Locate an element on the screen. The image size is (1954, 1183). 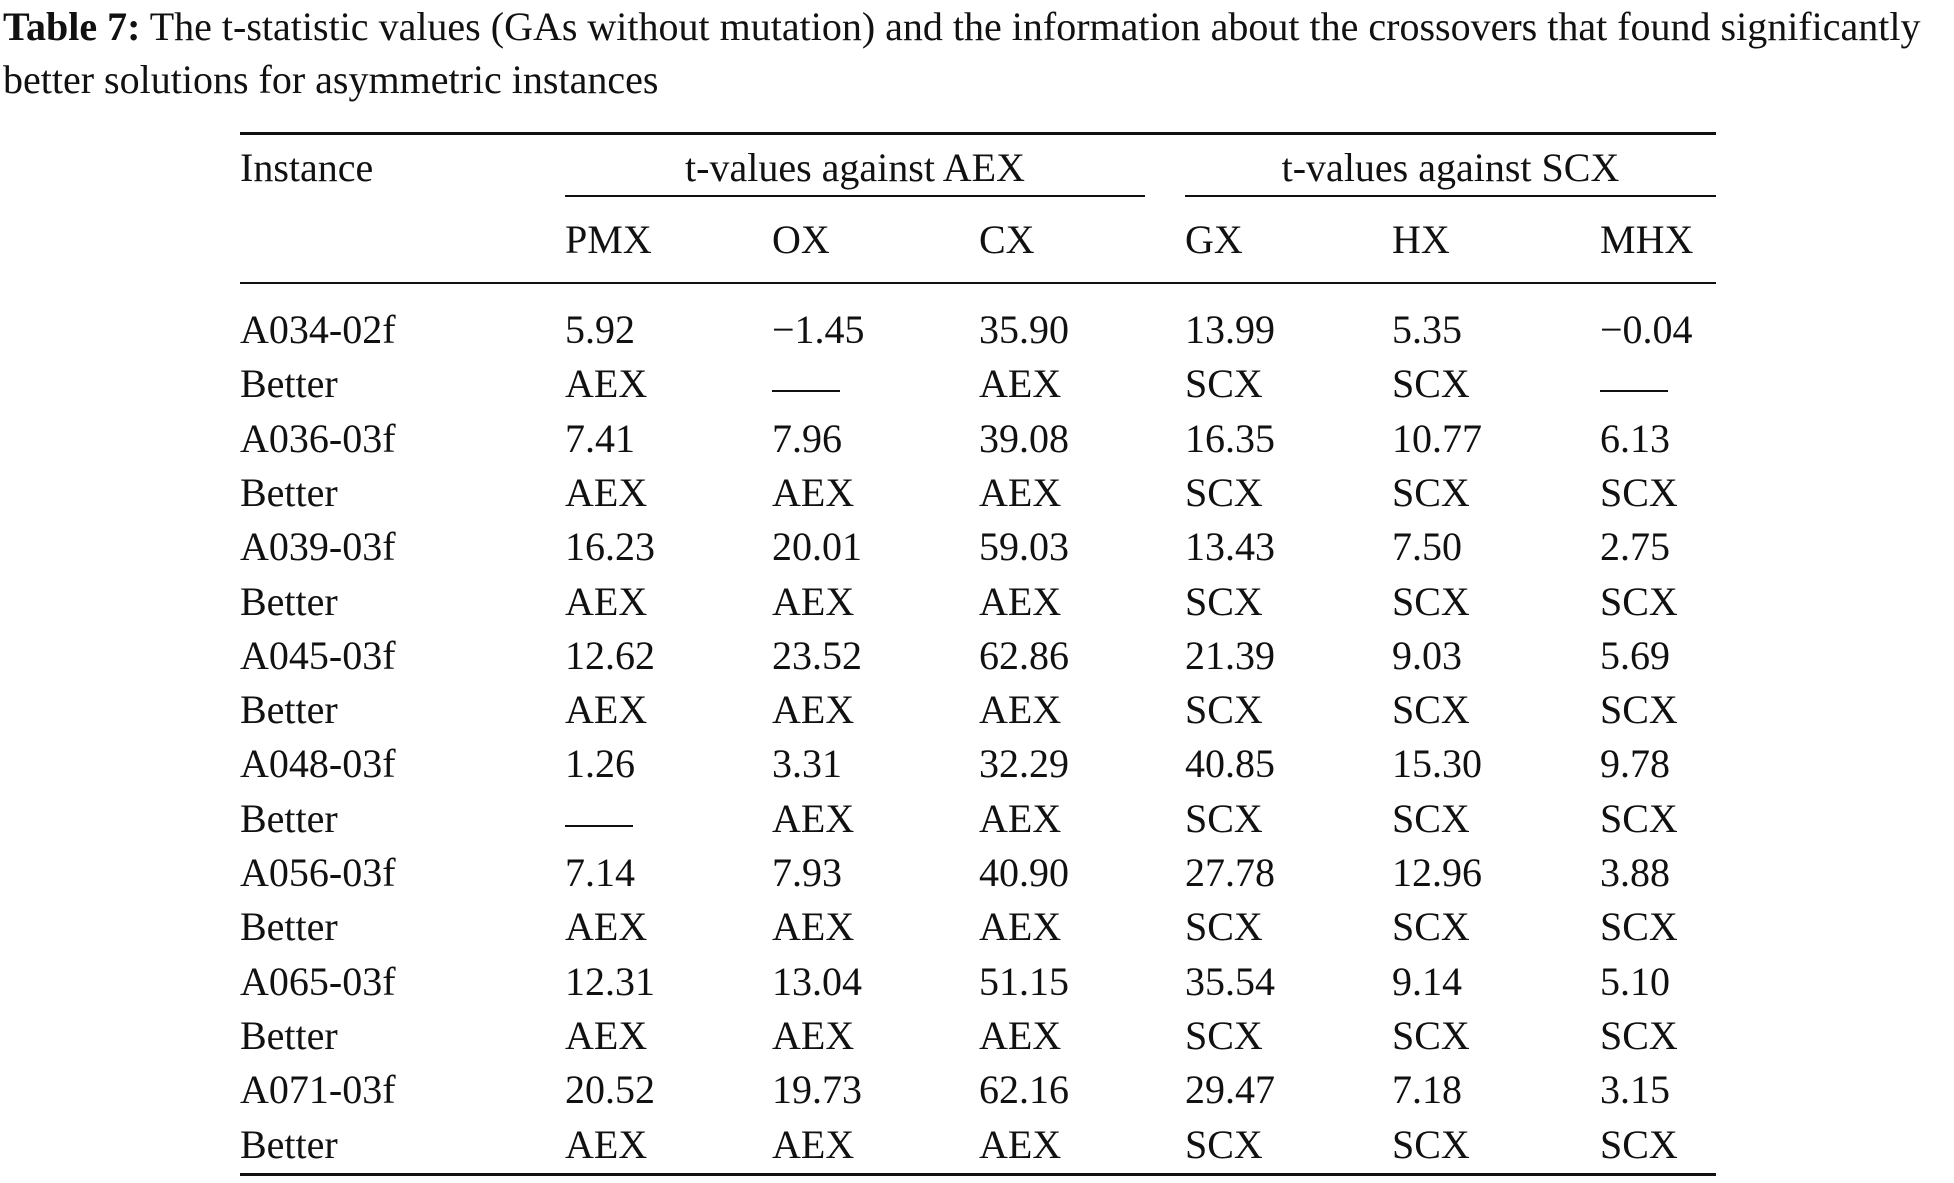
t-value-cell: 7.50 is located at coordinates (1427, 547).